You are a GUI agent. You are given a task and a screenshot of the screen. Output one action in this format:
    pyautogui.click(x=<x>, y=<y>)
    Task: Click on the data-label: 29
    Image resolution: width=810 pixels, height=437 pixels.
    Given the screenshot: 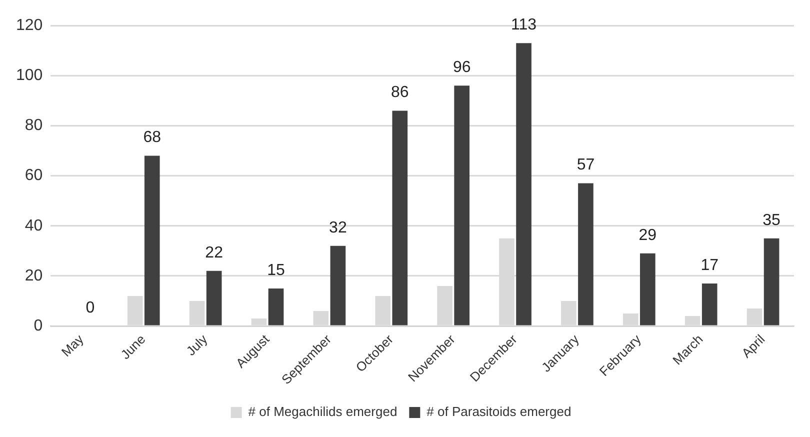 What is the action you would take?
    pyautogui.click(x=647, y=235)
    